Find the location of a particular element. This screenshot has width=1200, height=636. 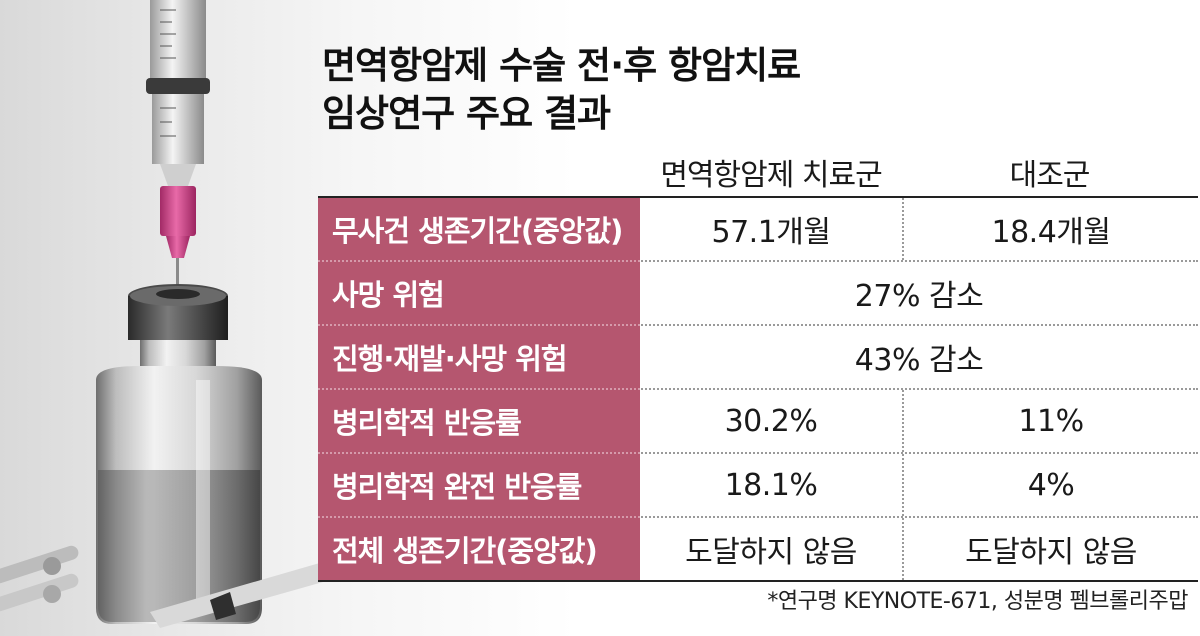

table-row: 전체 생존기간(중앙값) 도달하지 않음 도달하지 않음 is located at coordinates (758, 548).